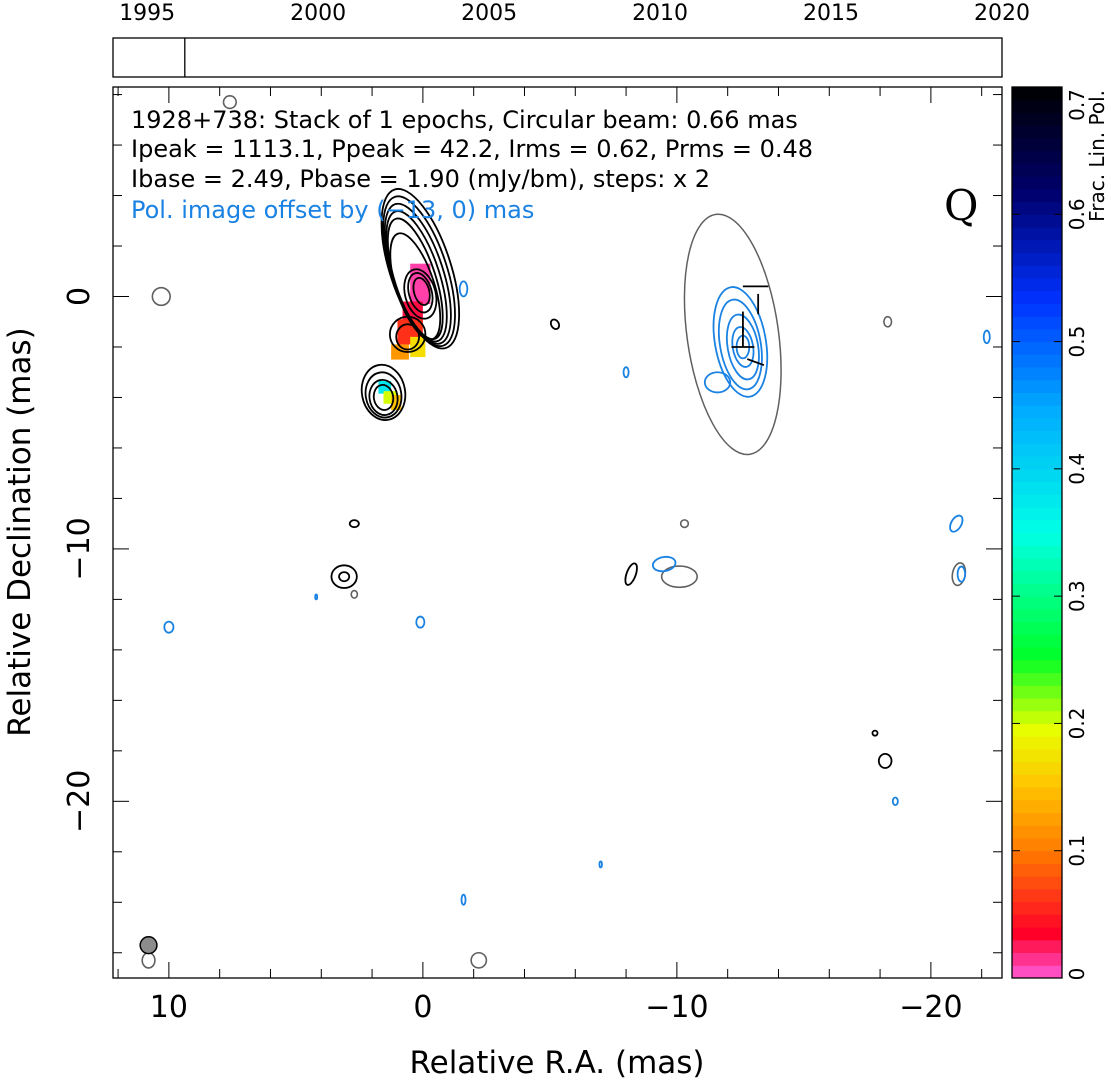 The height and width of the screenshot is (1085, 1111). What do you see at coordinates (660, 13) in the screenshot?
I see `timeline-tick-label: 2010` at bounding box center [660, 13].